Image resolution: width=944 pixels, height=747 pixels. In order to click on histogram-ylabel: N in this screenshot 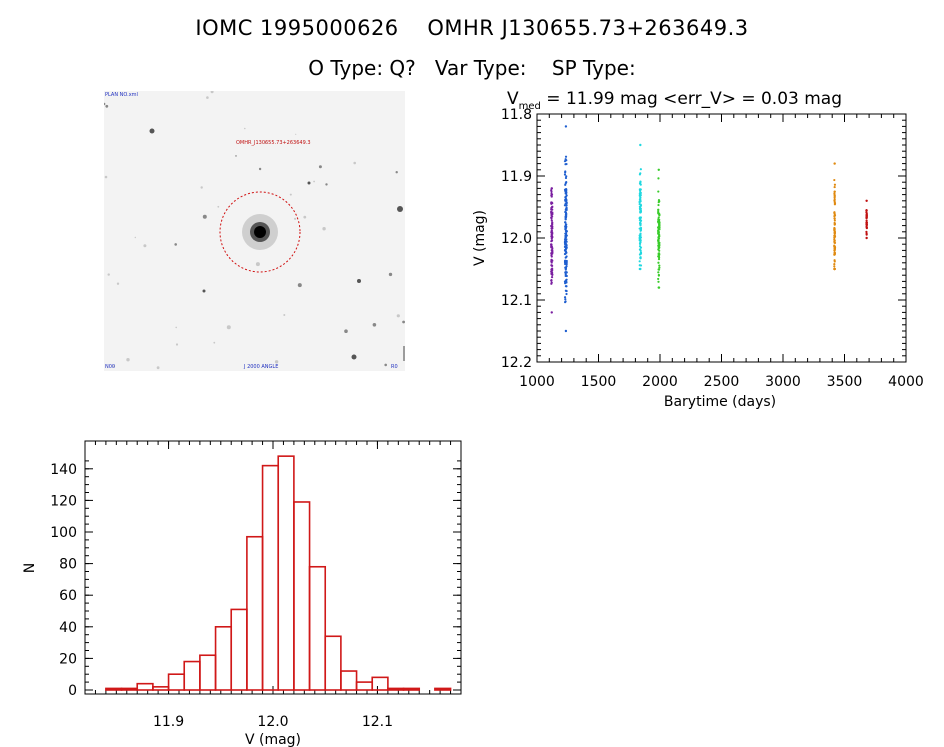, I will do `click(30, 568)`.